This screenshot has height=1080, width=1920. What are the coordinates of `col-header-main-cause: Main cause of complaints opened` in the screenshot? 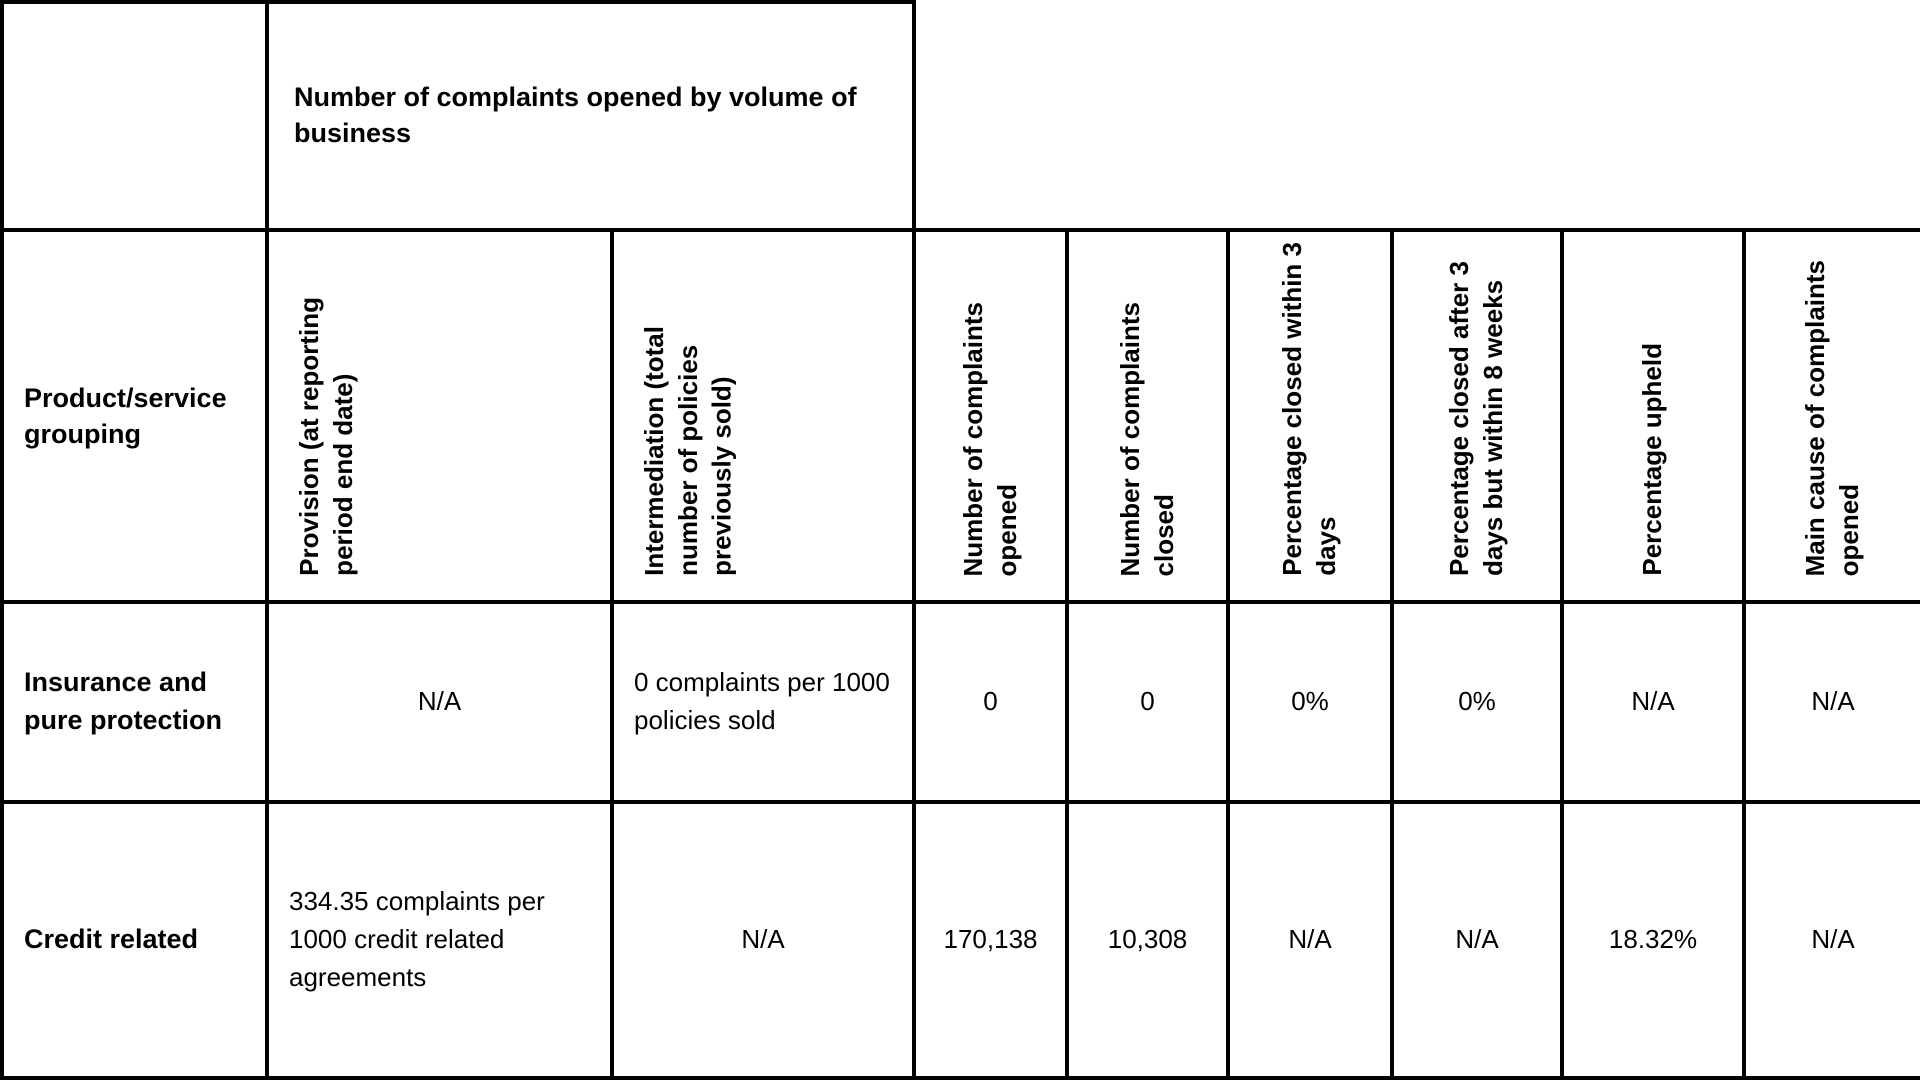 It's located at (1830, 416).